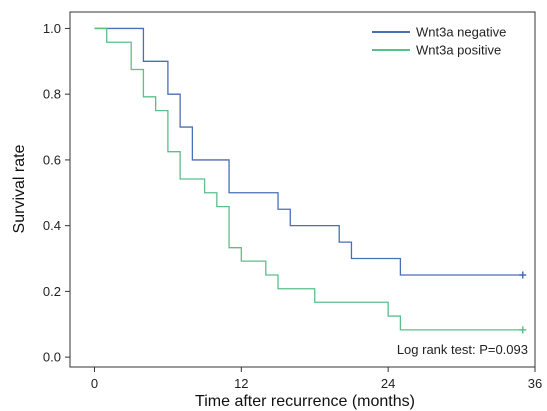 The width and height of the screenshot is (547, 411). What do you see at coordinates (94, 383) in the screenshot?
I see `x-tick-label: 0` at bounding box center [94, 383].